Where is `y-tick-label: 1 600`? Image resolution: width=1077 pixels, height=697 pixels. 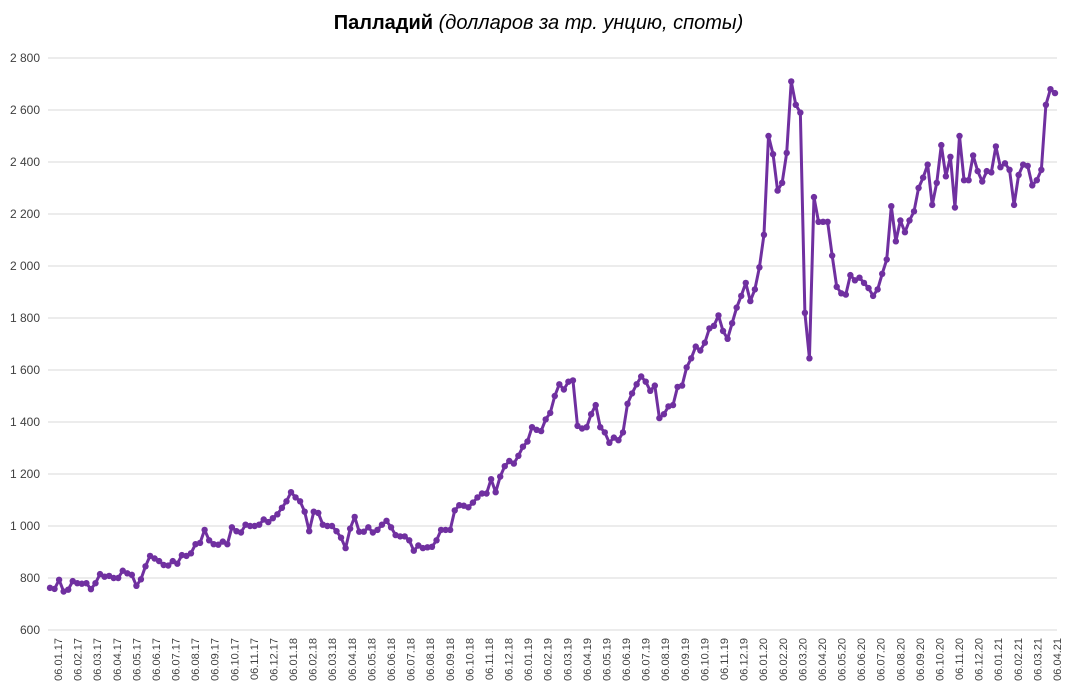 y-tick-label: 1 600 is located at coordinates (25, 370).